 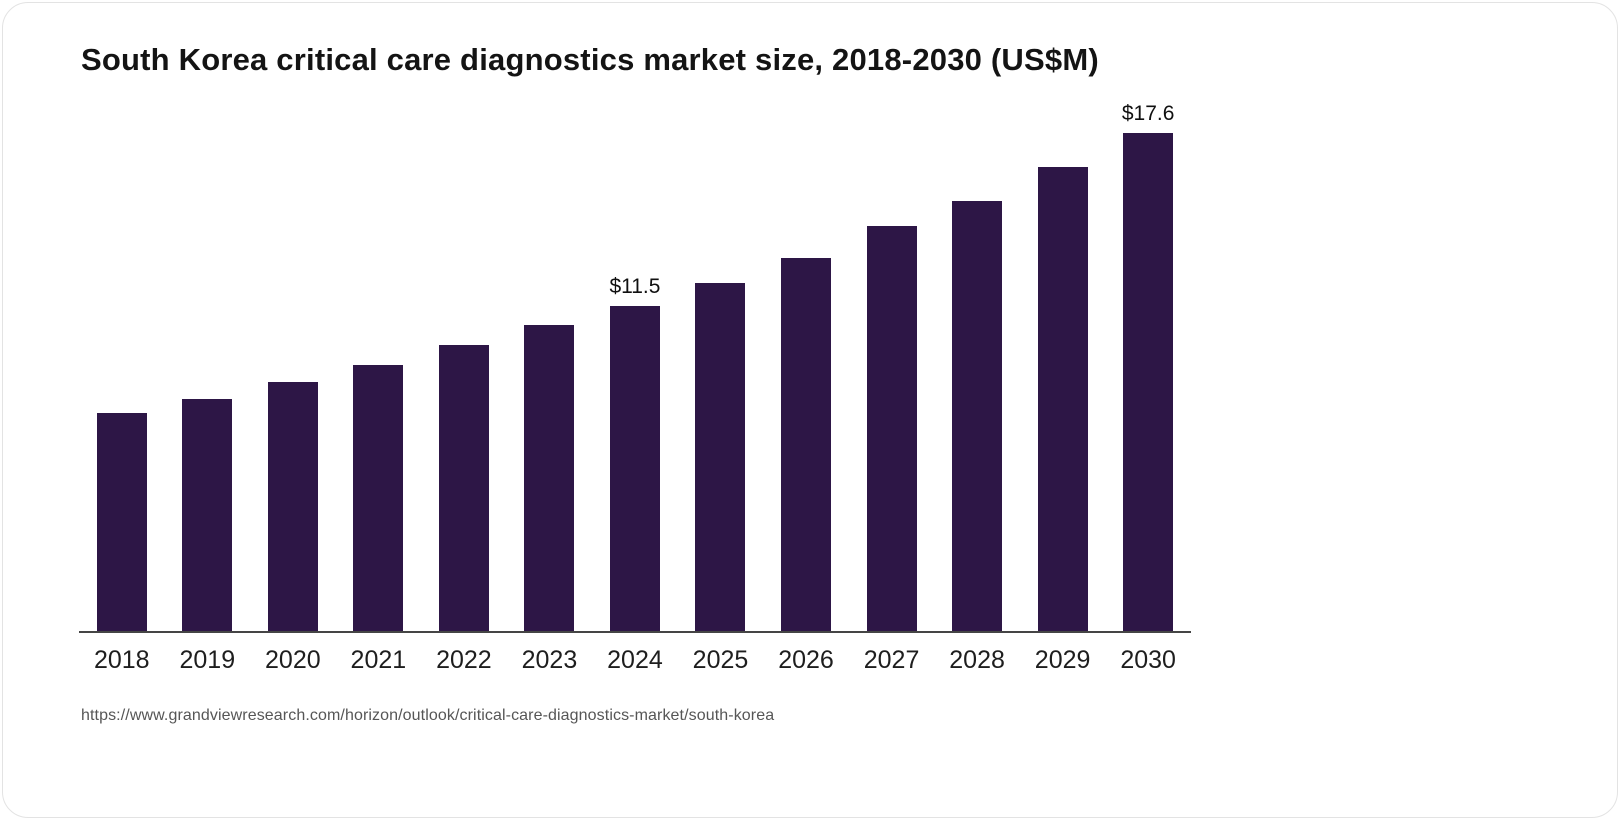 I want to click on x-axis-tick-label: 2027, so click(x=891, y=659).